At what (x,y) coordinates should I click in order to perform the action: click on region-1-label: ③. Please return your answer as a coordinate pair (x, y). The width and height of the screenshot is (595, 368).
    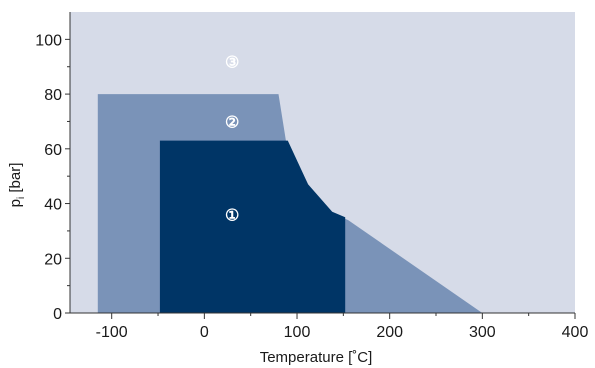
    Looking at the image, I should click on (232, 62).